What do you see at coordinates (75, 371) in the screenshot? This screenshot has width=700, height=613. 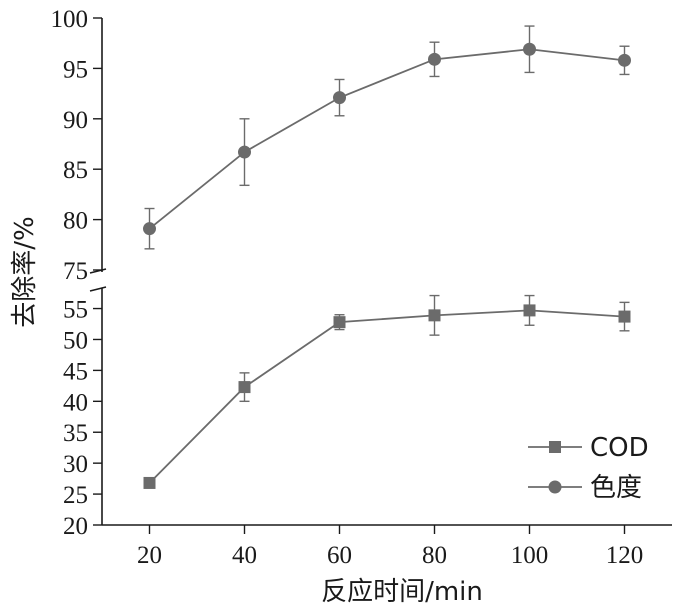 I see `y-tick-label: 45` at bounding box center [75, 371].